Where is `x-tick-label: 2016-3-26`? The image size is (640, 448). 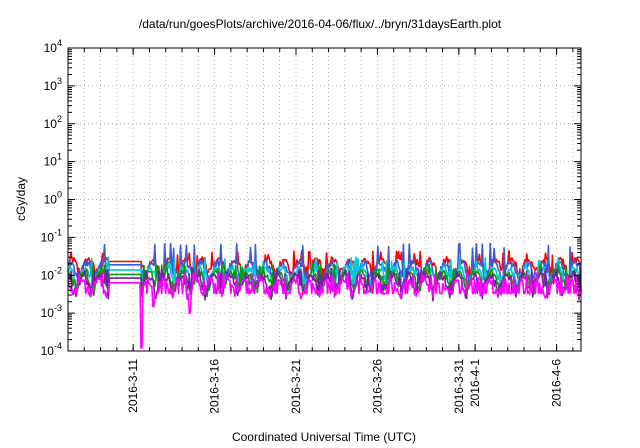
x-tick-label: 2016-3-26 is located at coordinates (377, 386).